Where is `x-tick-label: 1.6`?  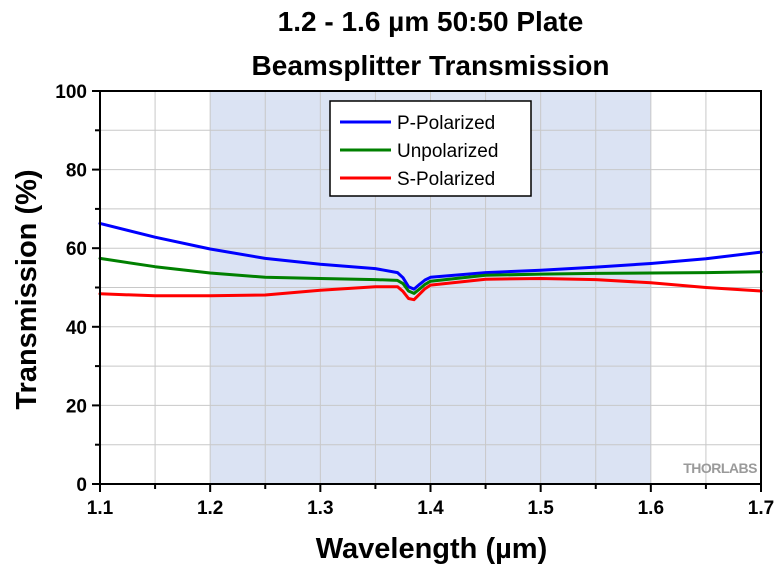 x-tick-label: 1.6 is located at coordinates (651, 508).